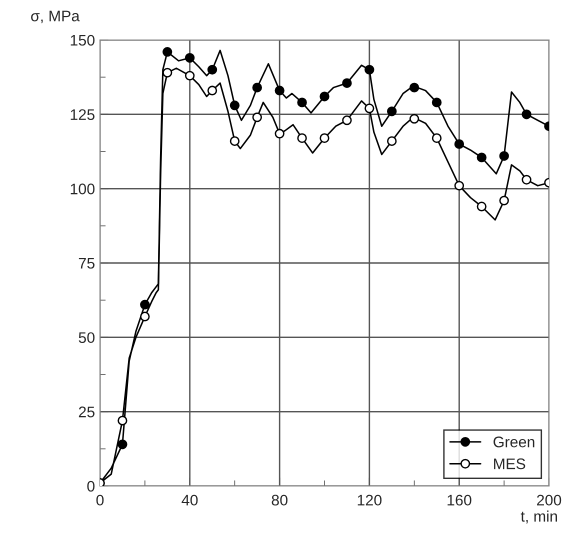  I want to click on legend-label: MES, so click(510, 464).